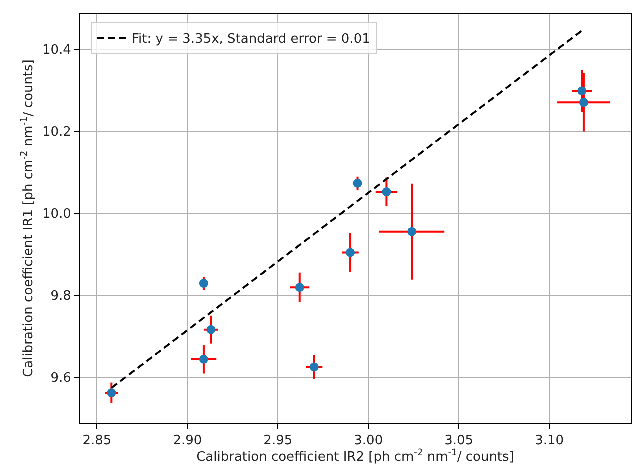  What do you see at coordinates (57, 214) in the screenshot?
I see `y-tick-label: 10.0` at bounding box center [57, 214].